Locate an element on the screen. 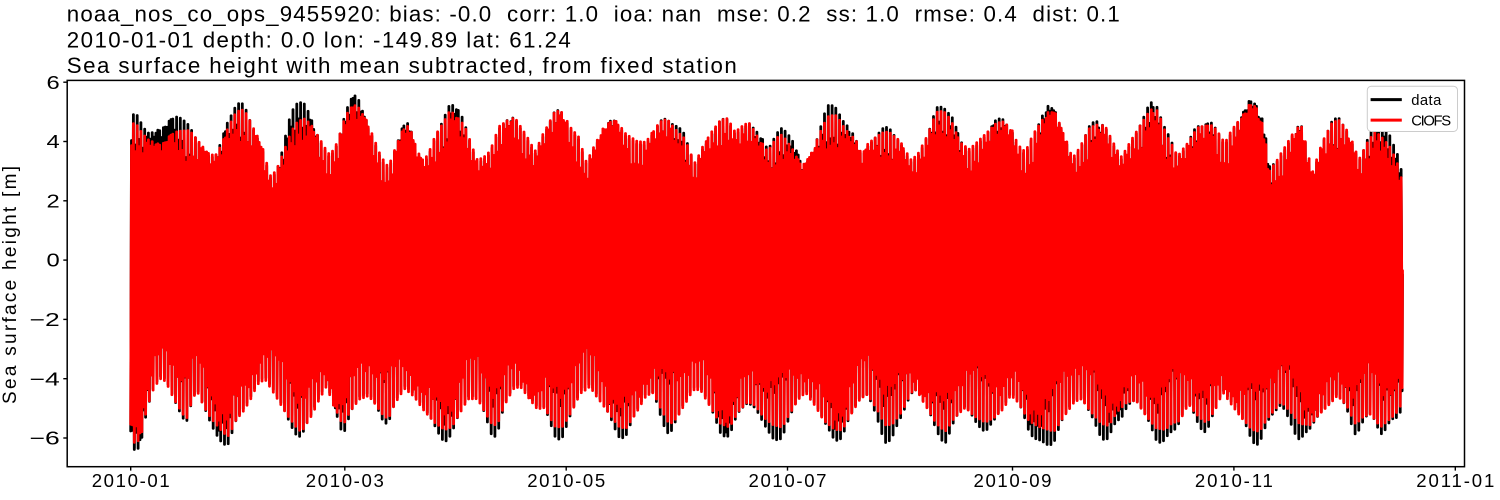  svg-text: −2 is located at coordinates (45, 319).